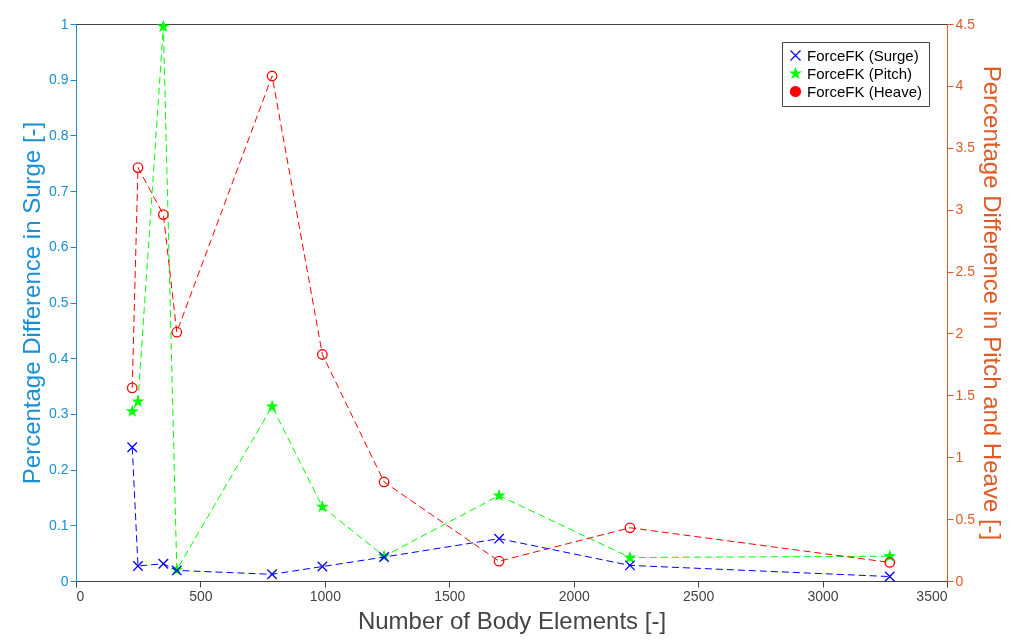 The image size is (1022, 644). Describe the element at coordinates (699, 595) in the screenshot. I see `x-tick-label: 2500` at that location.